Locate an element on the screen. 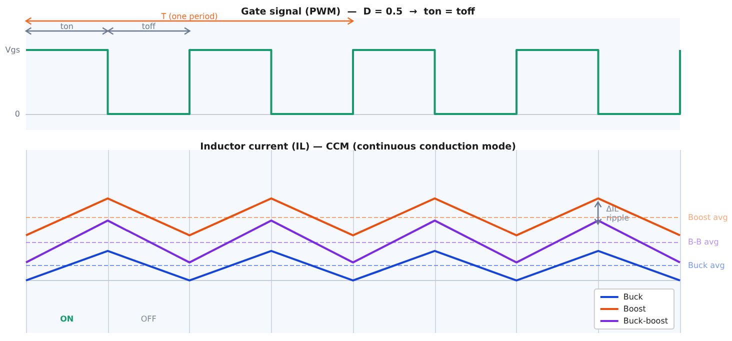 This screenshot has height=341, width=732. text: 0 is located at coordinates (17, 114).